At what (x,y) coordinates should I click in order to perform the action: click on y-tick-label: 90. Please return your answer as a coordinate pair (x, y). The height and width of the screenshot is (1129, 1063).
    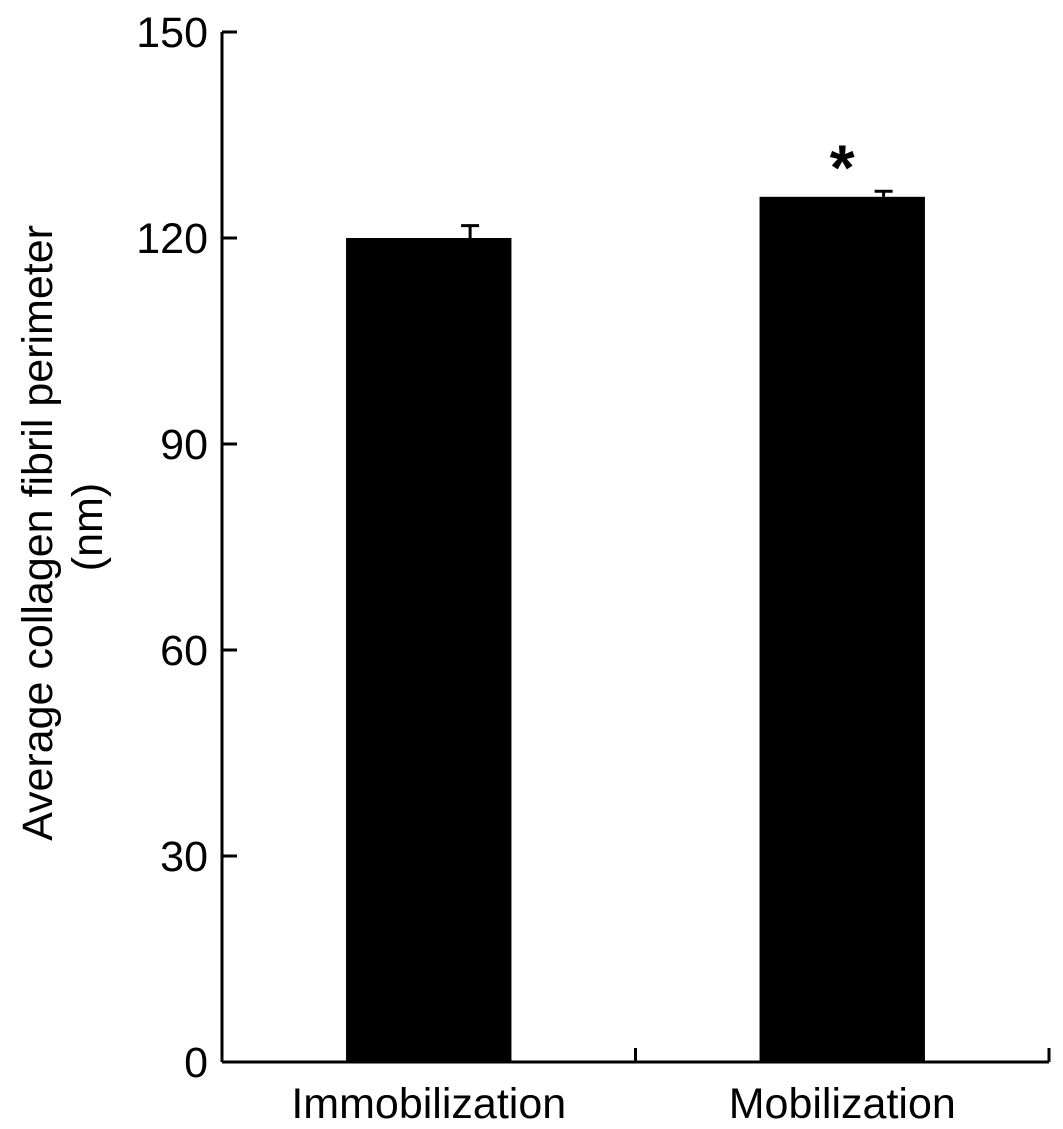
    Looking at the image, I should click on (184, 445).